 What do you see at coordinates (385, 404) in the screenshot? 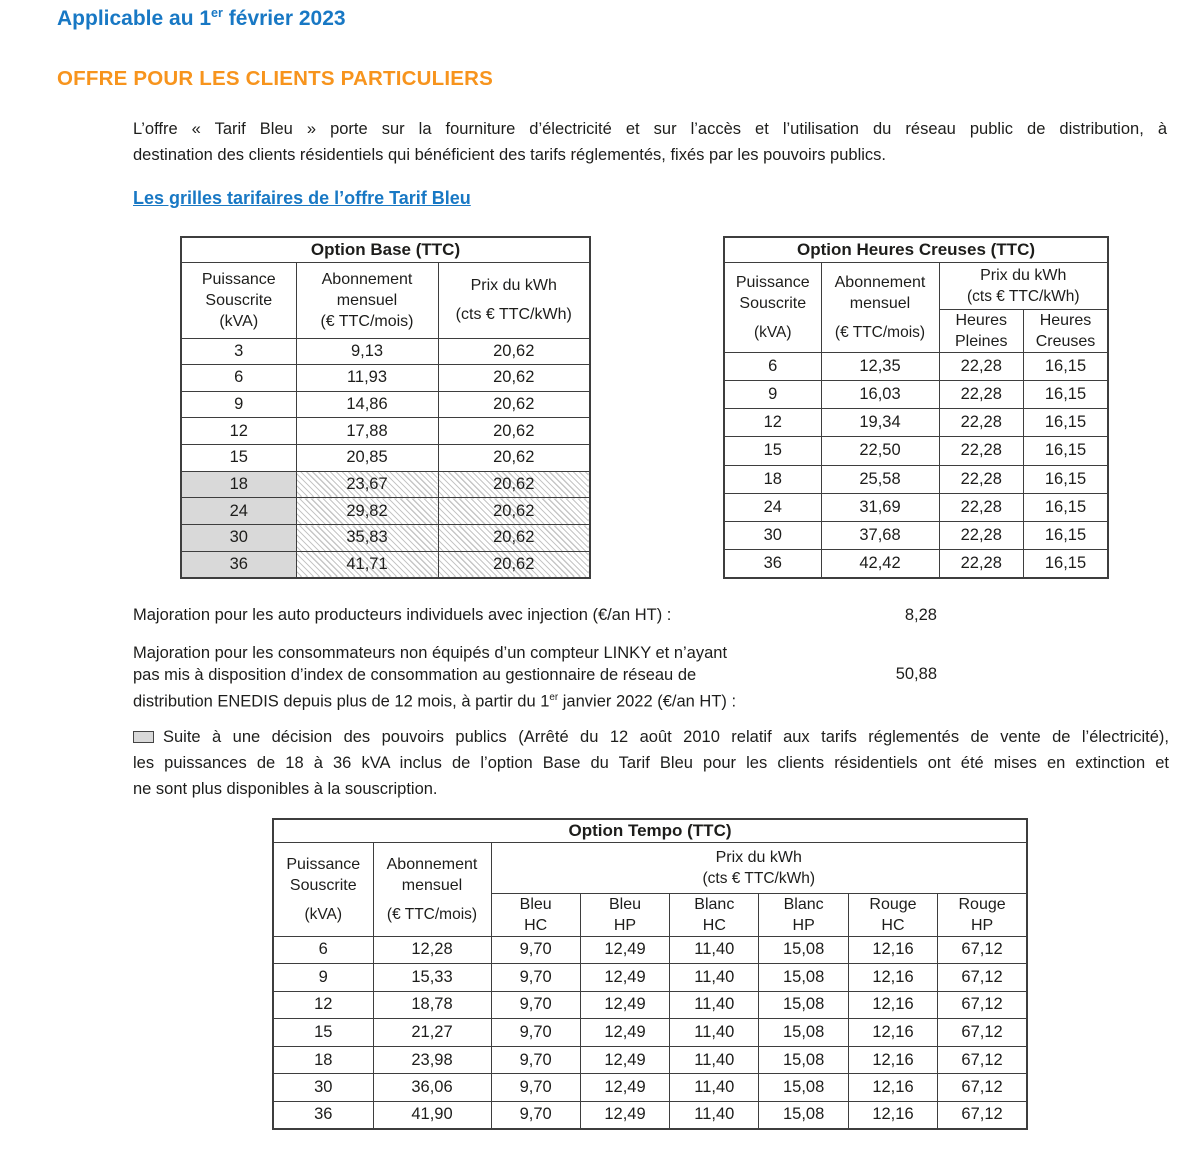
I see `table-row: 9 14,86 20,62` at bounding box center [385, 404].